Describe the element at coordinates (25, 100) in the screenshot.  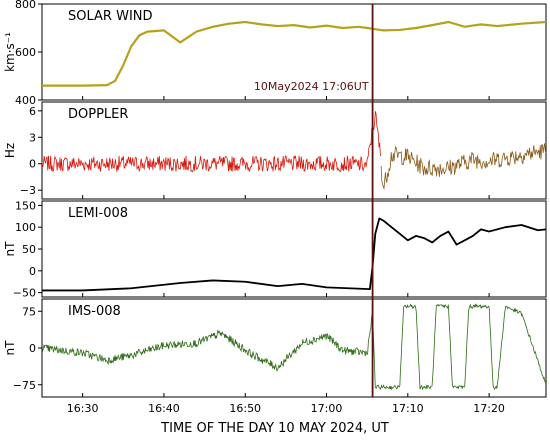
I see `y-tick-label: 400` at that location.